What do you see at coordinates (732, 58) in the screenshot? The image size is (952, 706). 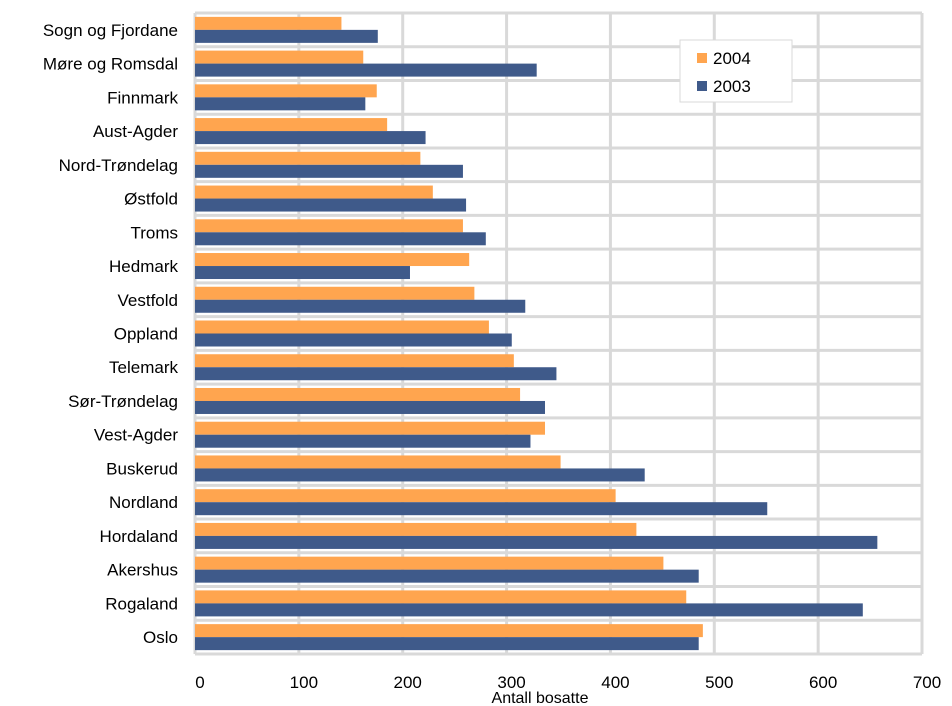 I see `legend-label-2004: 2004` at bounding box center [732, 58].